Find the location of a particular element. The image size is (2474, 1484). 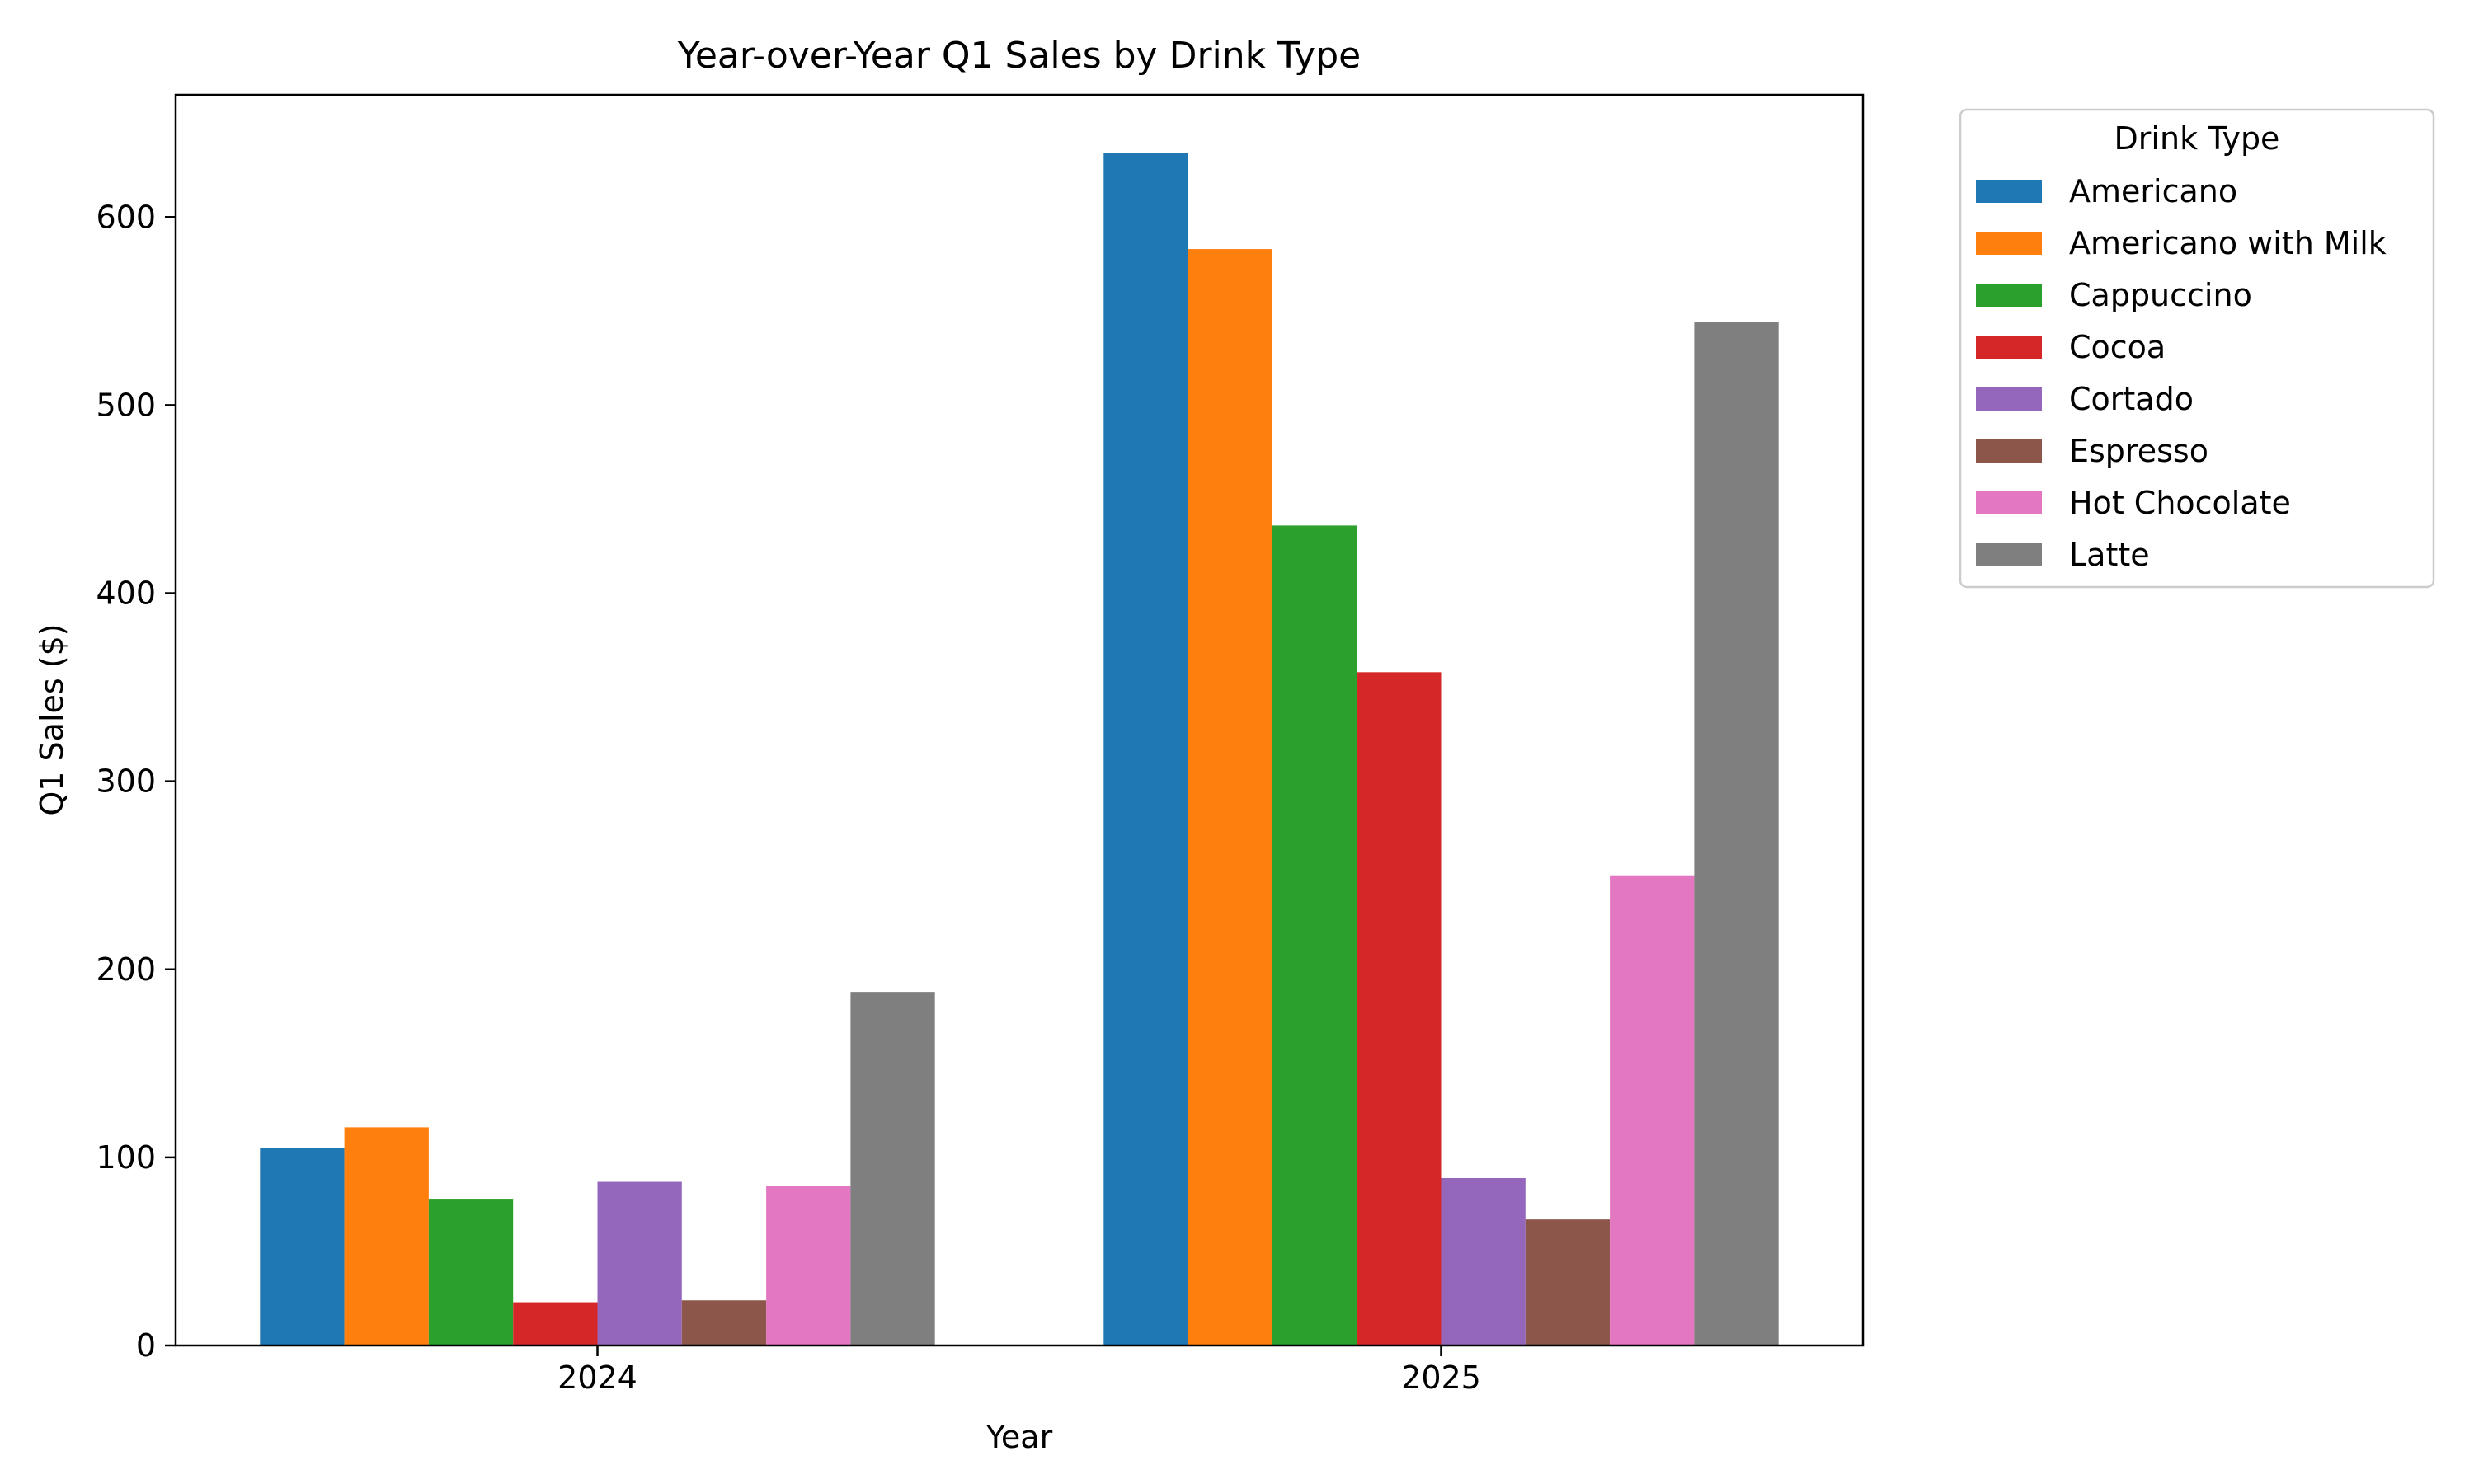

bar-cocoa-2025 is located at coordinates (1399, 1009).